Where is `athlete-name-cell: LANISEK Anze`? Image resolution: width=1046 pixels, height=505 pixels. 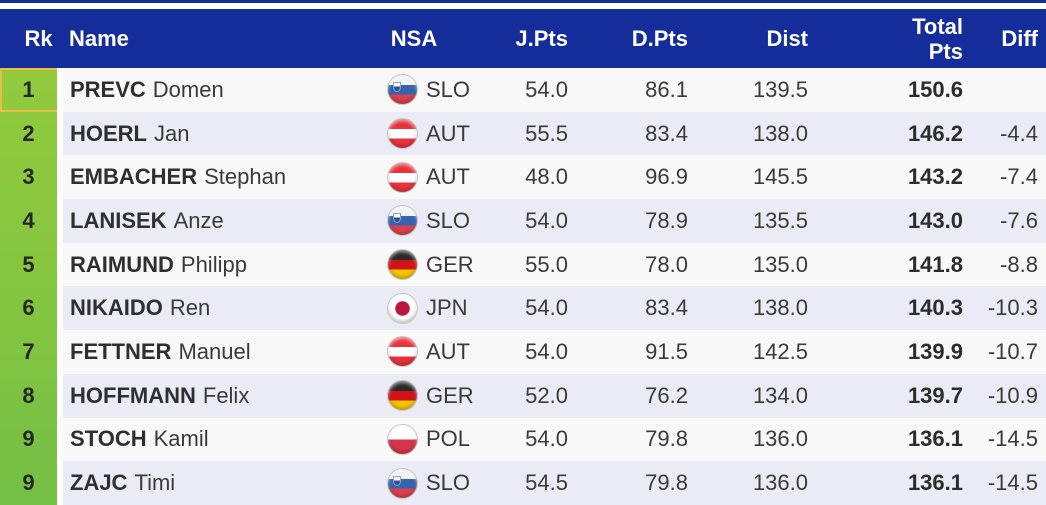 athlete-name-cell: LANISEK Anze is located at coordinates (217, 221).